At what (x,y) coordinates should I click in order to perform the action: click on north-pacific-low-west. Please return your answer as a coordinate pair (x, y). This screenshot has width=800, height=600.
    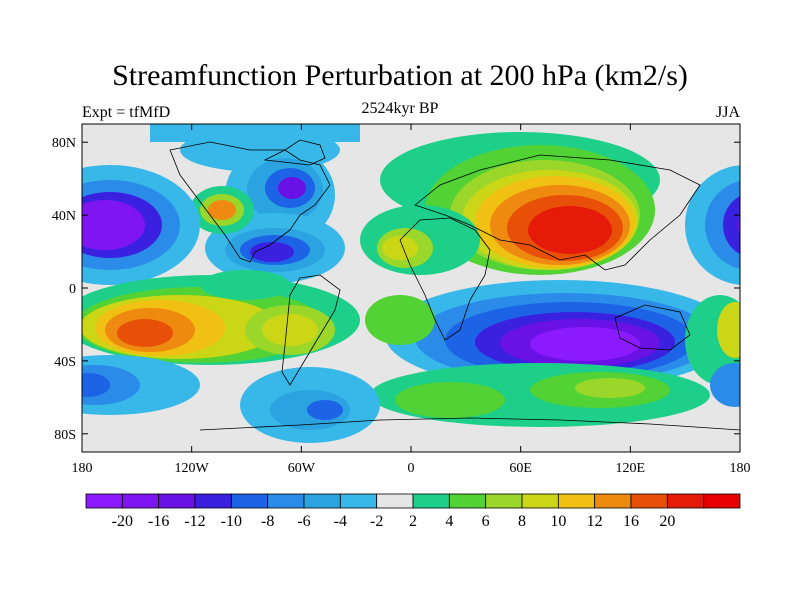
    Looking at the image, I should click on (113, 225).